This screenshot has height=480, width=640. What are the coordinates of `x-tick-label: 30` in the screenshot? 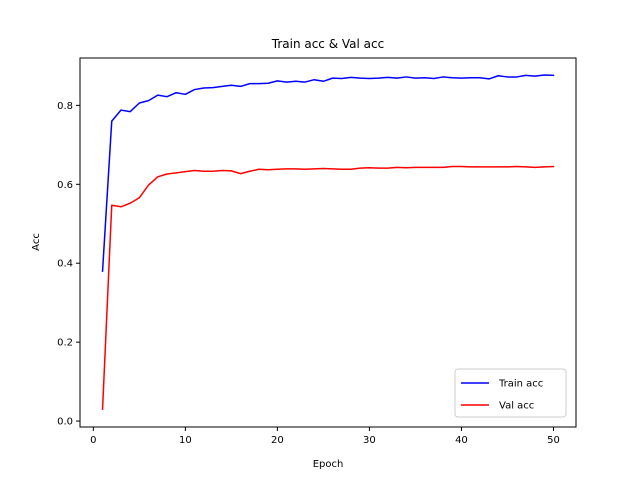 It's located at (369, 440).